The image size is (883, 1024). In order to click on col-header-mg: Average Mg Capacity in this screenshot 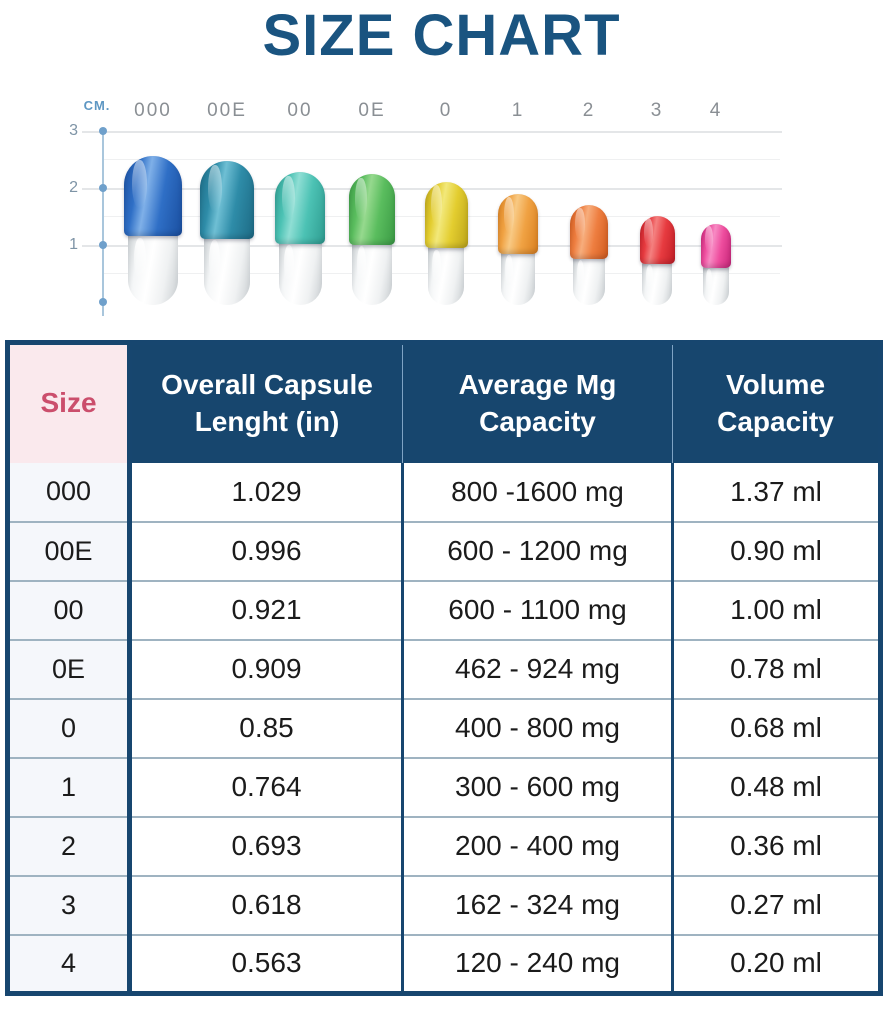, I will do `click(537, 402)`.